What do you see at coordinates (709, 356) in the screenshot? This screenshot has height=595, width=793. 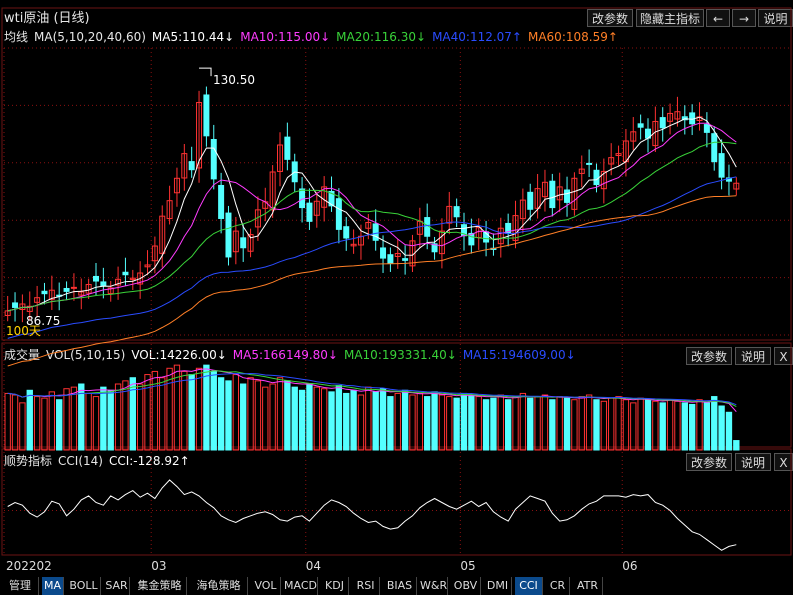 I see `vol-params-button: 改参数` at bounding box center [709, 356].